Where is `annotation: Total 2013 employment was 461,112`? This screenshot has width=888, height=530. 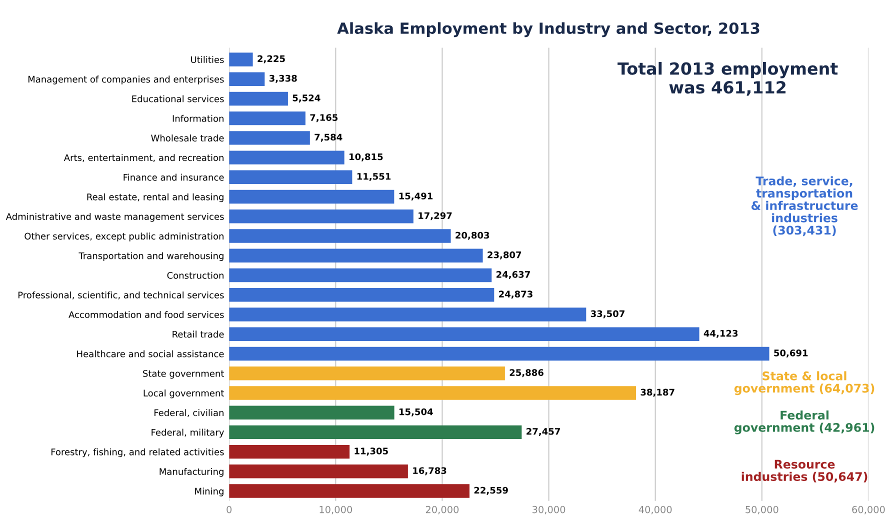 annotation: Total 2013 employment was 461,112 is located at coordinates (728, 79).